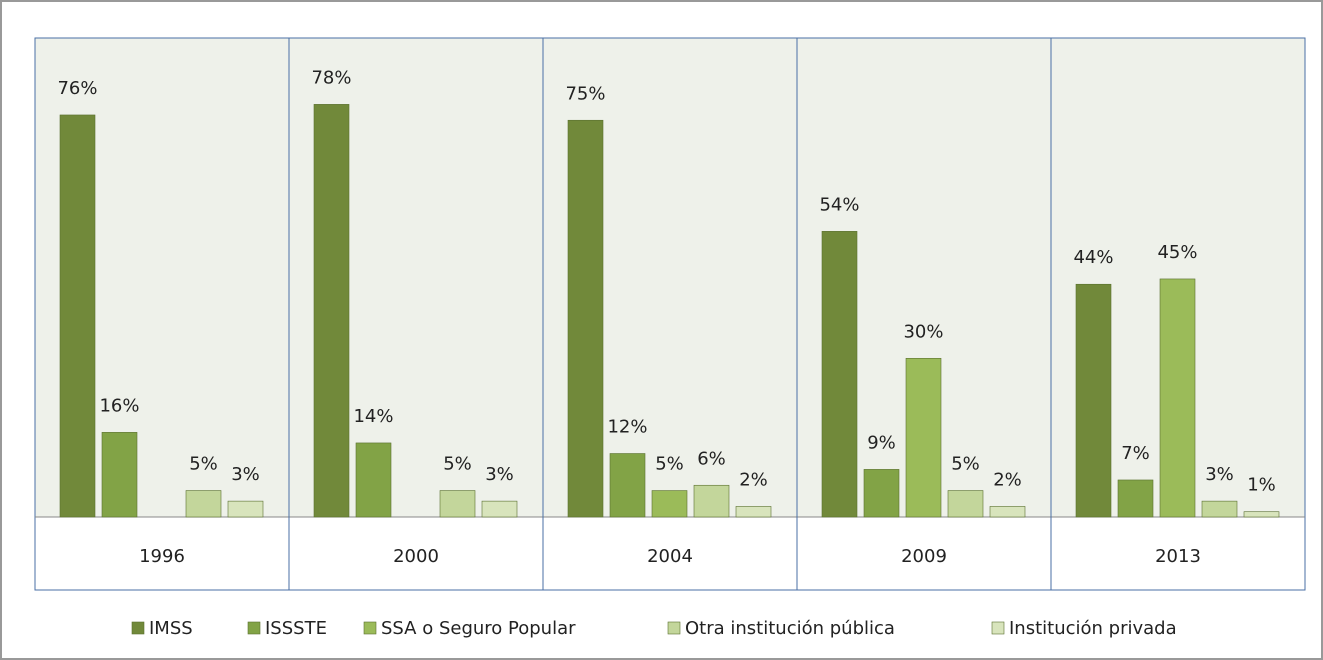 The height and width of the screenshot is (660, 1323). What do you see at coordinates (296, 628) in the screenshot?
I see `legend-label: ISSSTE` at bounding box center [296, 628].